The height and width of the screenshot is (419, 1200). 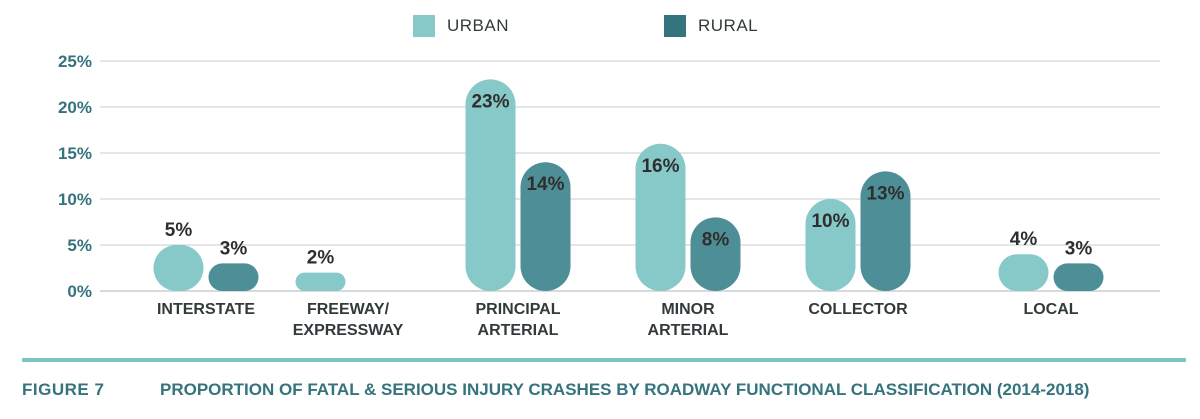 I want to click on data-label: 14%, so click(x=545, y=184).